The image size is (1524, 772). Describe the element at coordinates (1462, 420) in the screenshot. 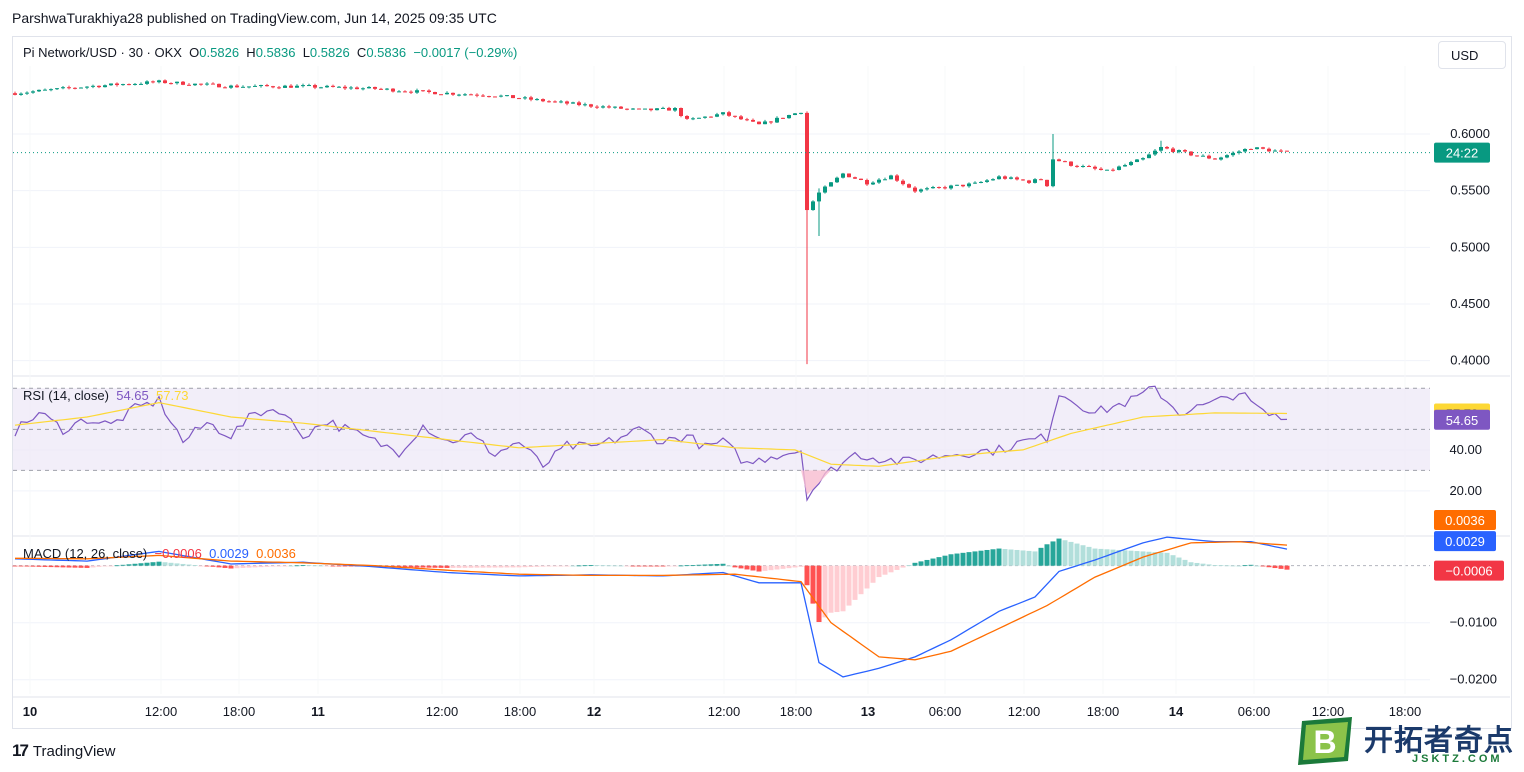

I see `rsi-tag-text: 54.65` at that location.